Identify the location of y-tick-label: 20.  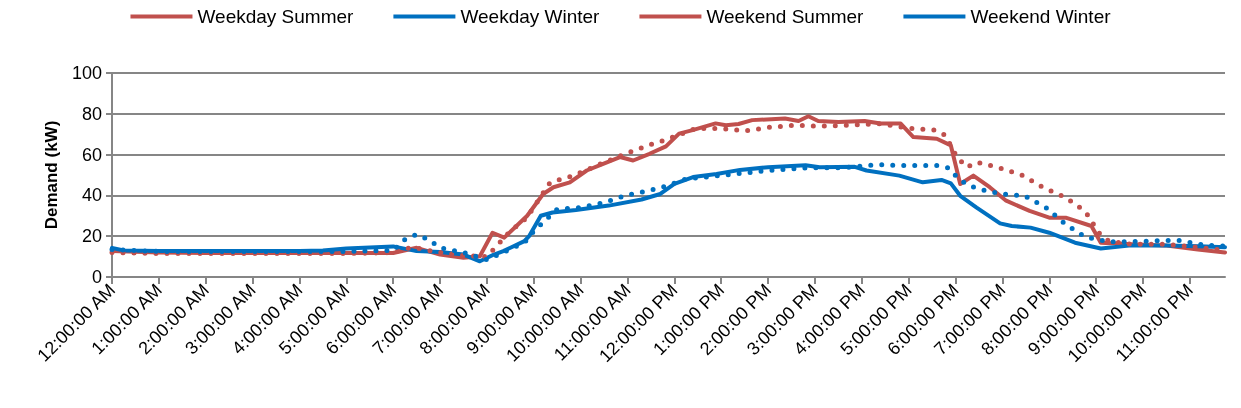
(91, 236).